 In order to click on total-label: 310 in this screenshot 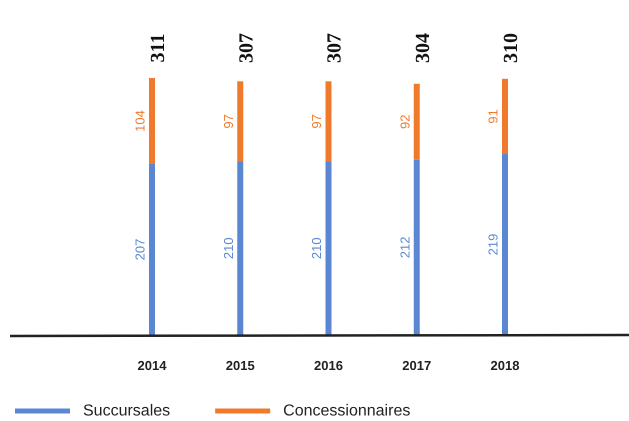, I will do `click(511, 48)`.